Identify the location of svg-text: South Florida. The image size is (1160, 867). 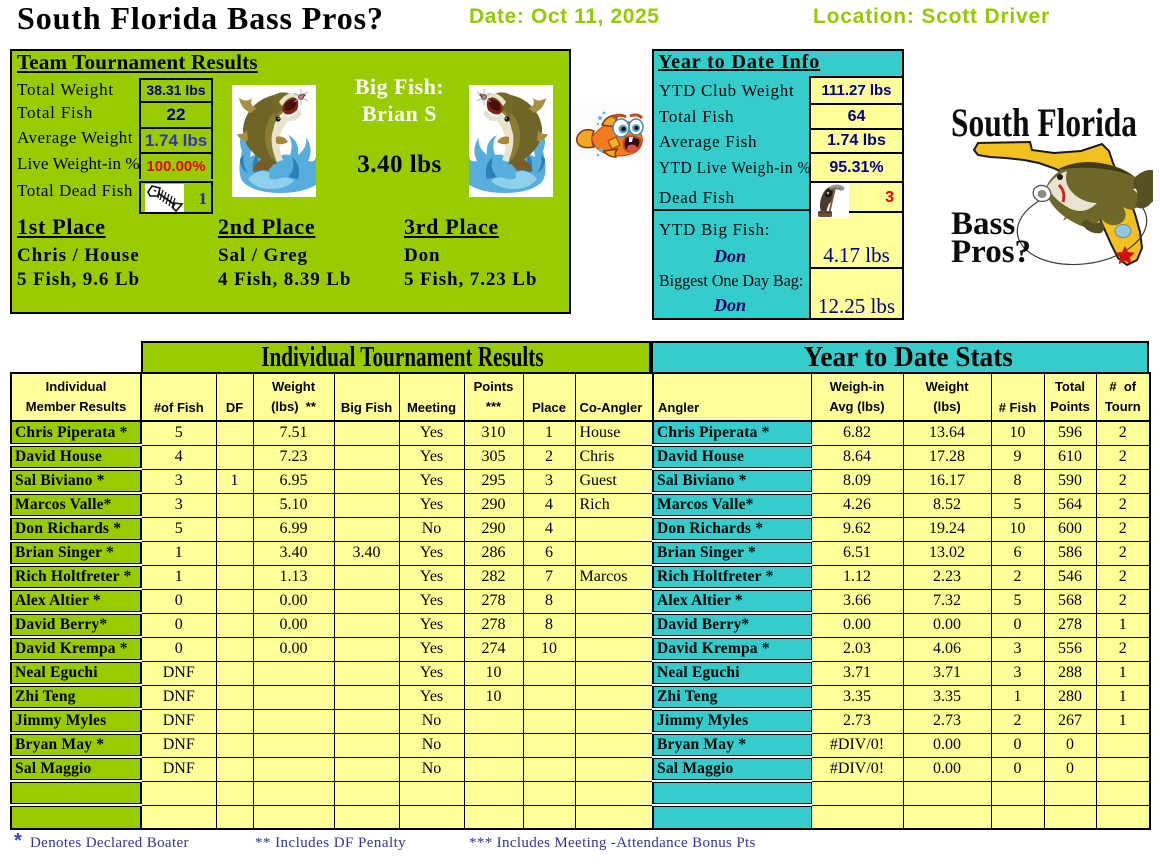
(1044, 122).